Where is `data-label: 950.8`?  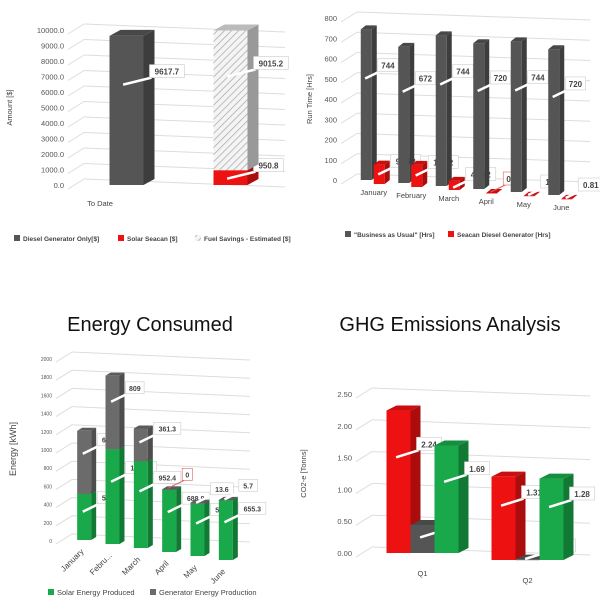 data-label: 950.8 is located at coordinates (268, 166).